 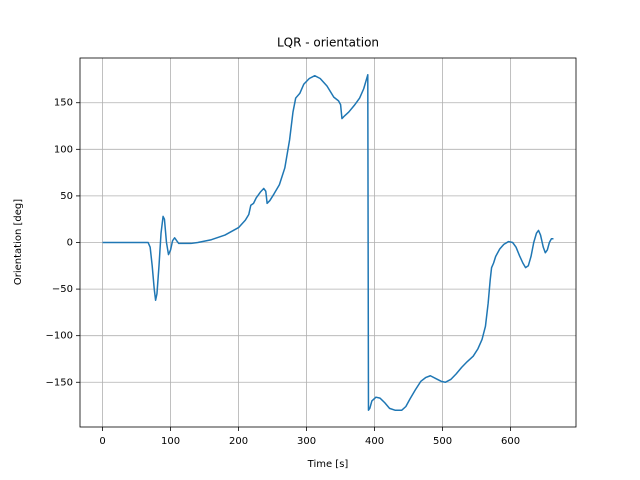 What do you see at coordinates (63, 149) in the screenshot?
I see `y-tick-label: 100` at bounding box center [63, 149].